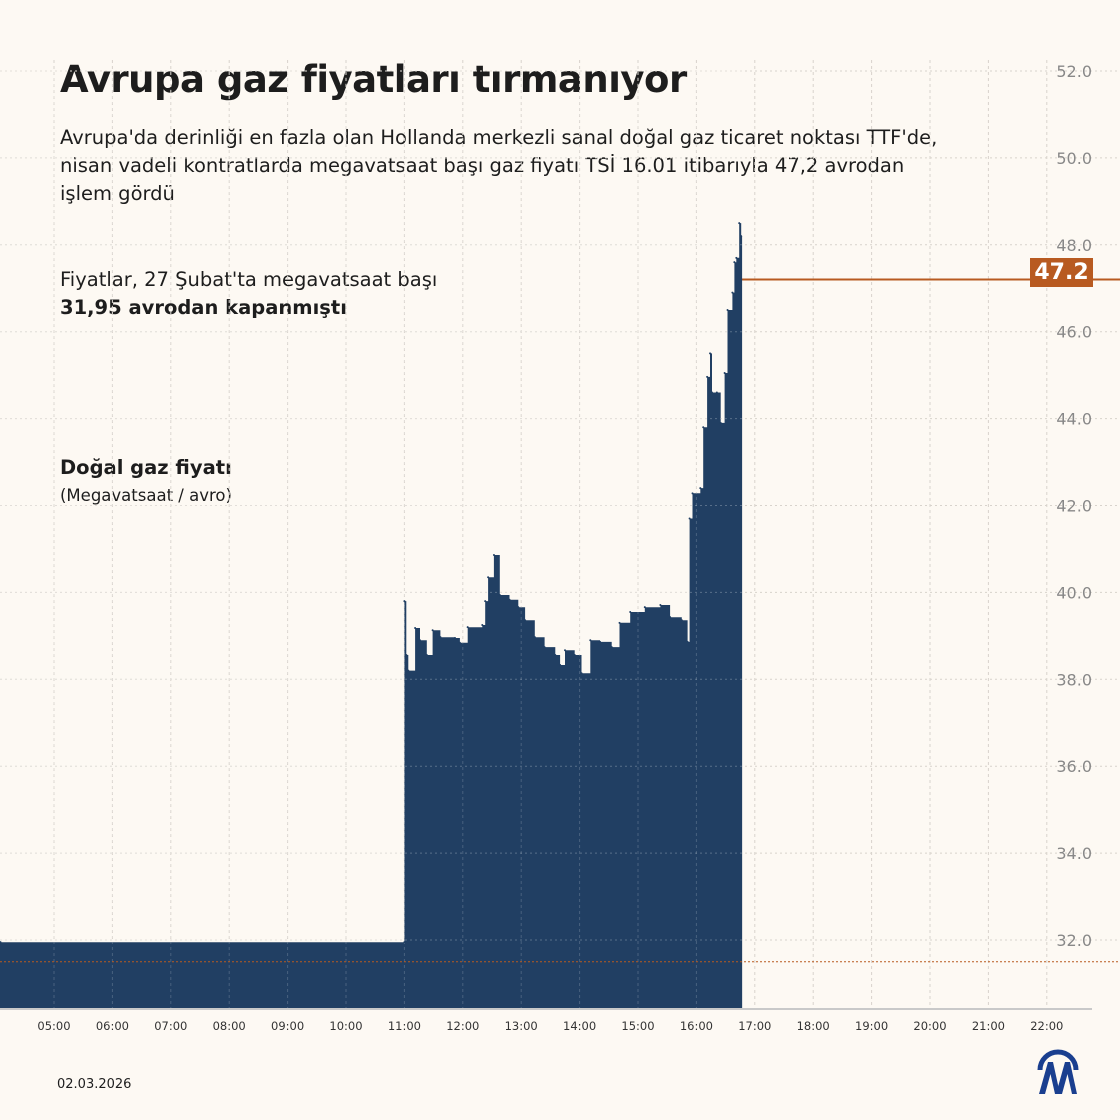  Describe the element at coordinates (1074, 245) in the screenshot. I see `y-tick-label: 48.0` at that location.